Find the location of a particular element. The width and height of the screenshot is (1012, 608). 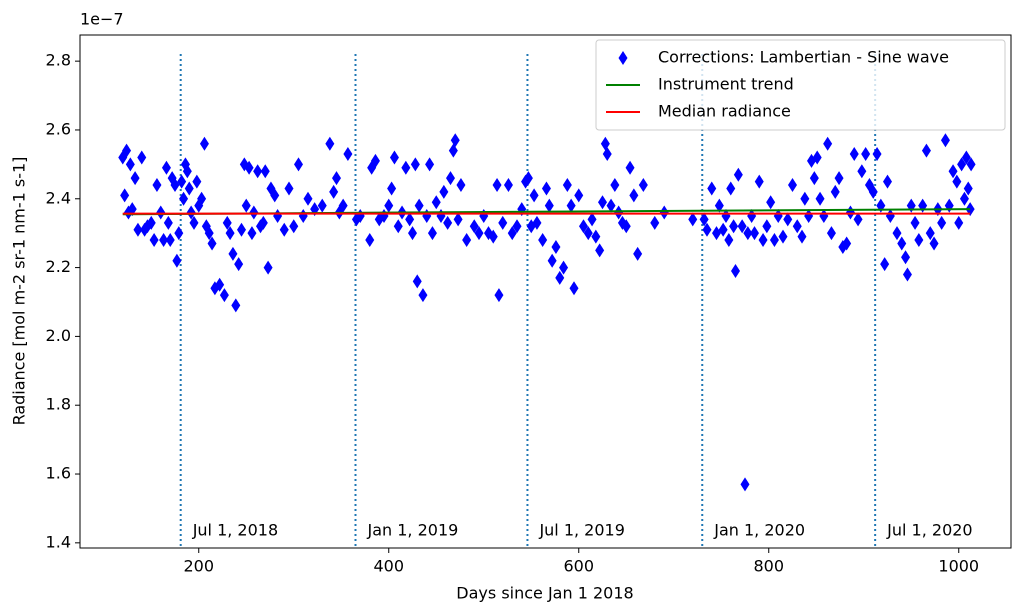

legend-label: Median radiance is located at coordinates (724, 111).